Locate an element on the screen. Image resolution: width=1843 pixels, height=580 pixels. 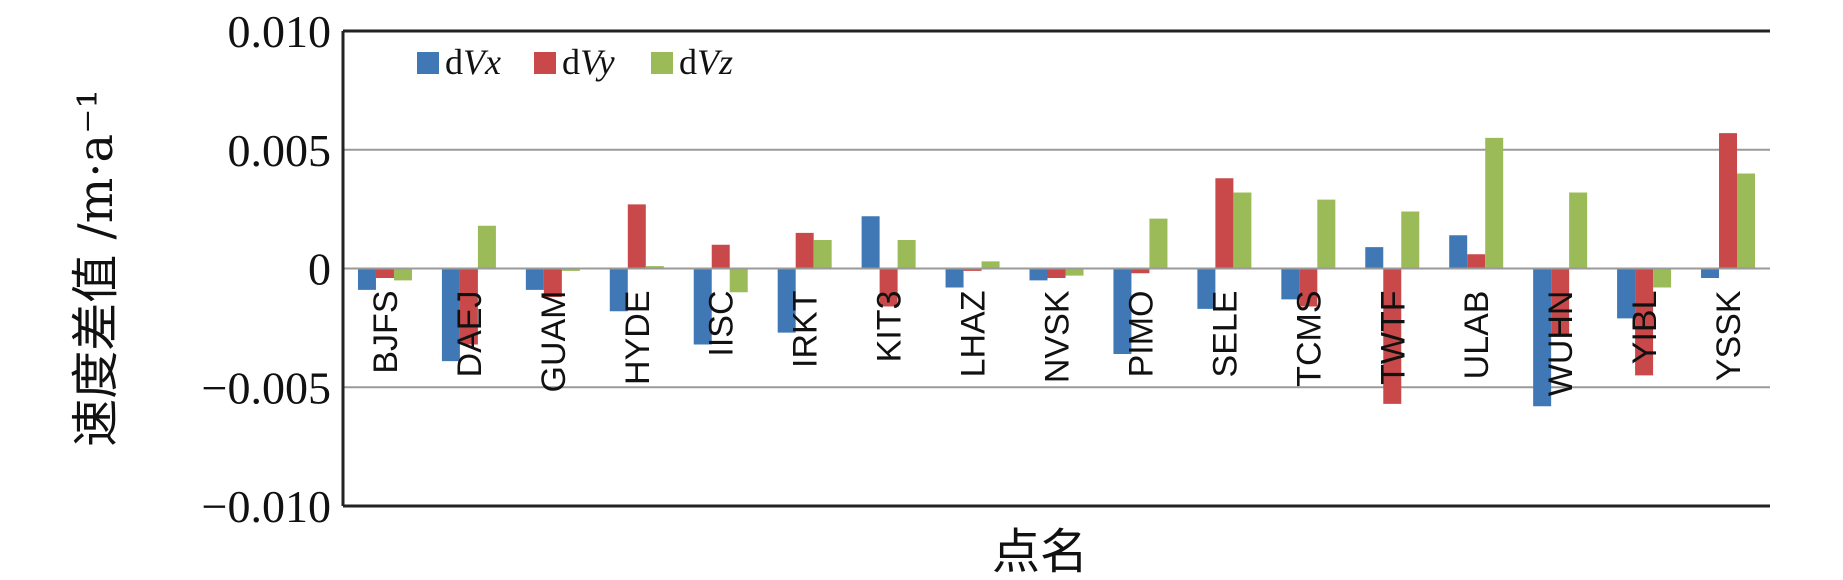
bar-dvx-hyde is located at coordinates (618, 290).